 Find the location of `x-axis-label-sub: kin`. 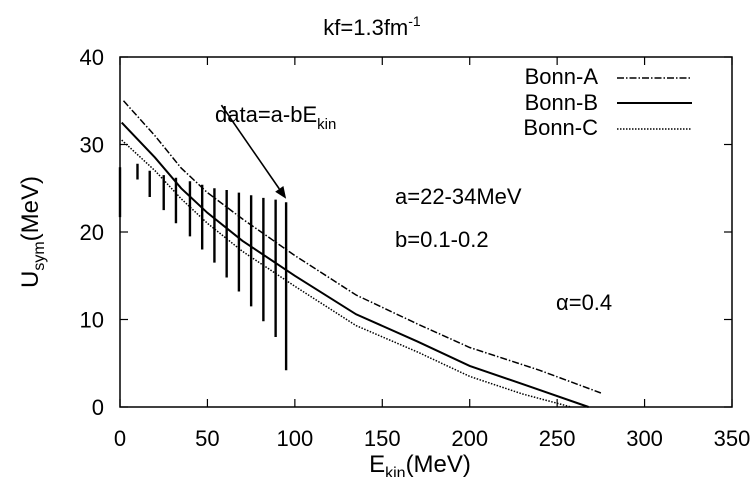

x-axis-label-sub: kin is located at coordinates (395, 471).